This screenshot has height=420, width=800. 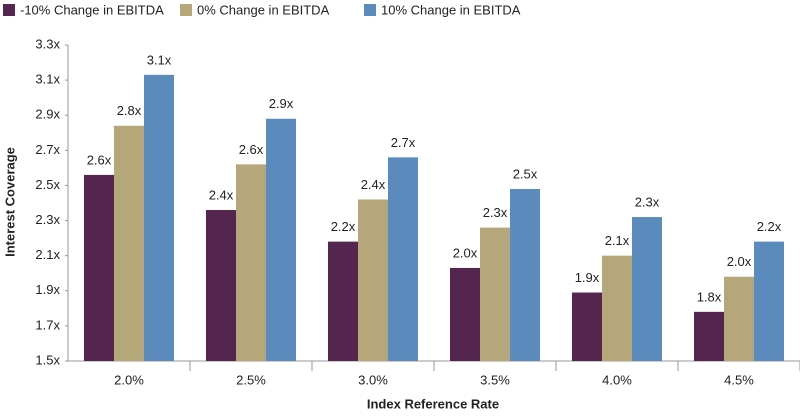 What do you see at coordinates (433, 403) in the screenshot?
I see `x-axis-title: Index Reference Rate` at bounding box center [433, 403].